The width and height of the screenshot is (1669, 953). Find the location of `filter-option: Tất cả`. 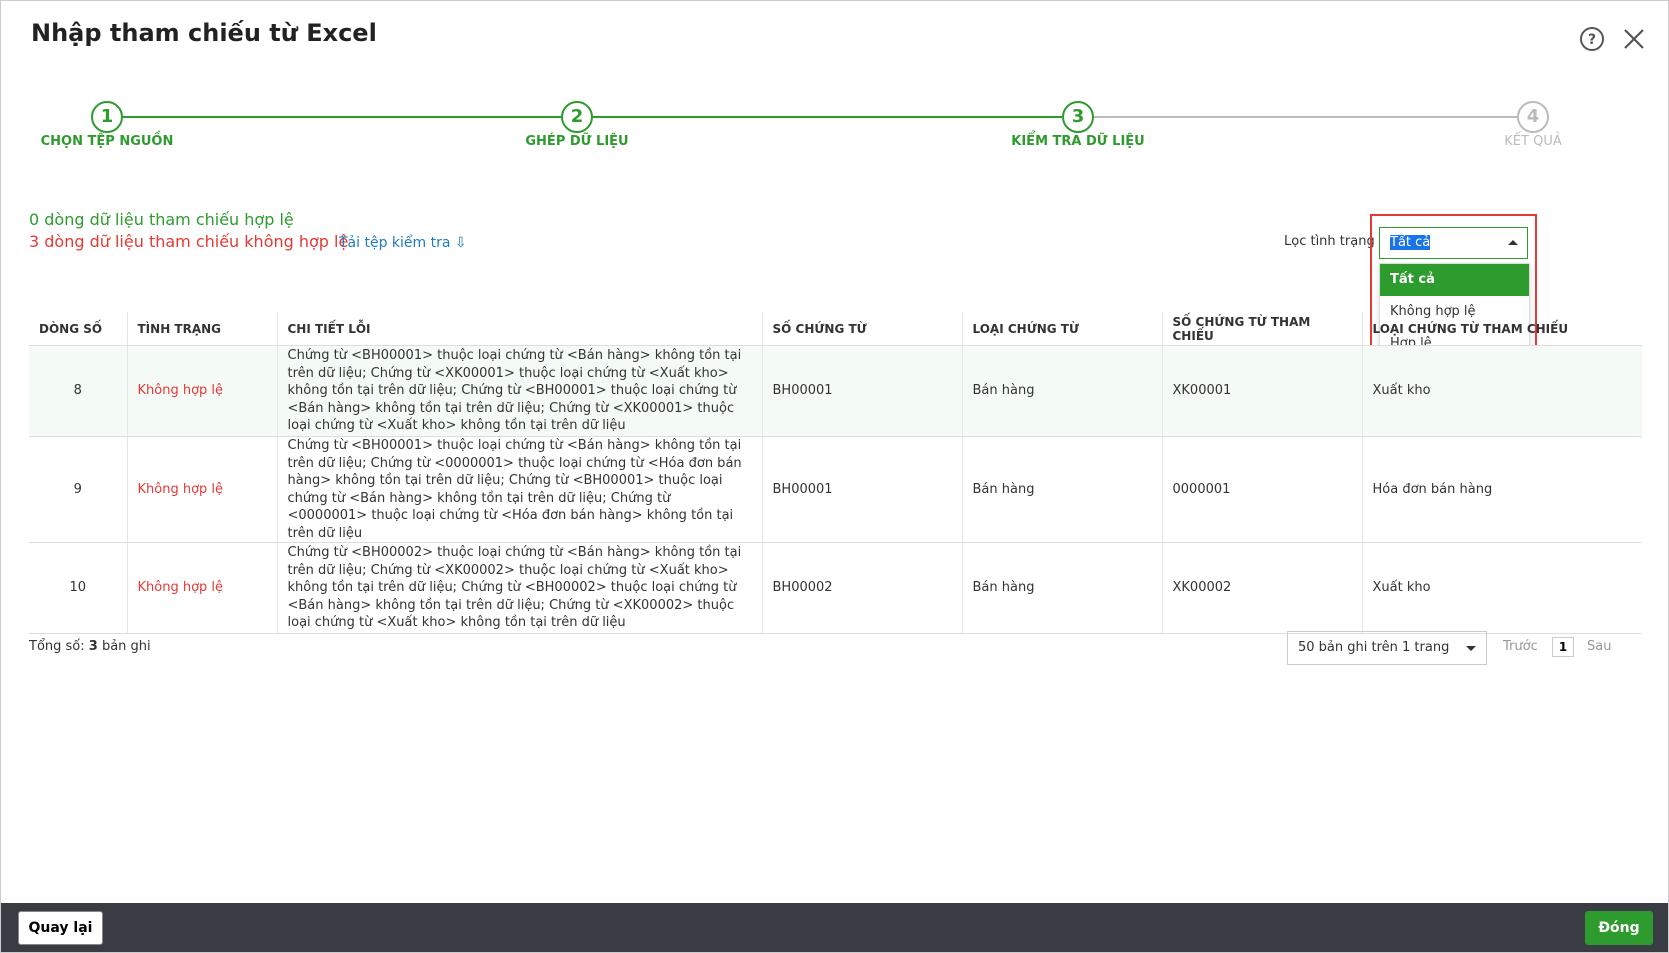

filter-option: Tất cả is located at coordinates (1454, 280).